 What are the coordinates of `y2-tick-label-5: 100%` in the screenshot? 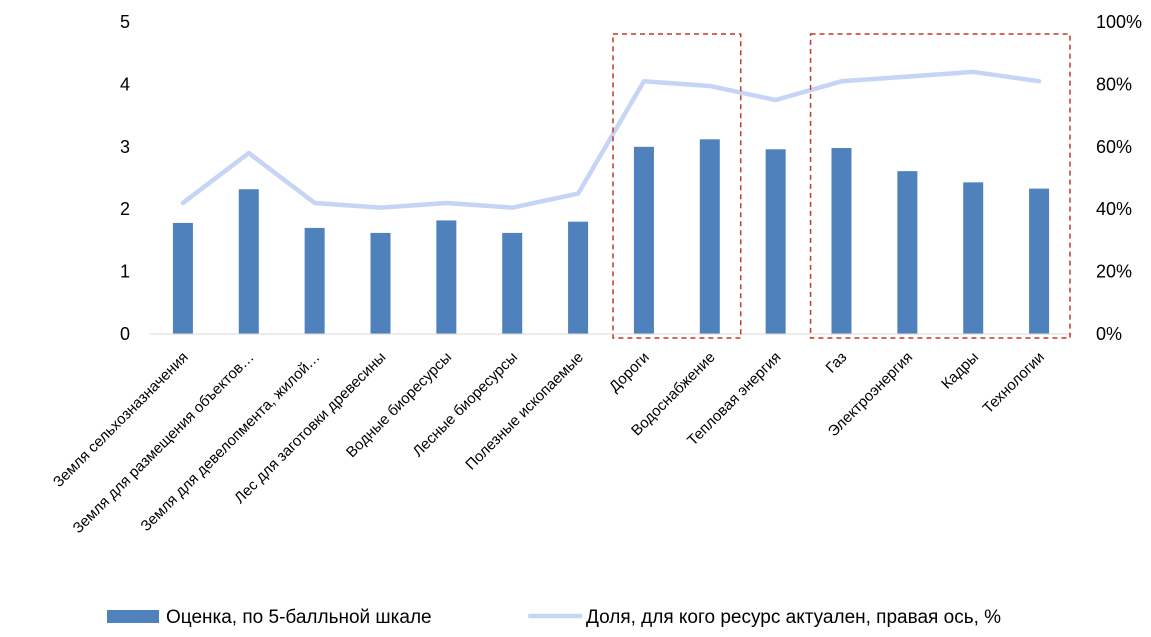 It's located at (1119, 22).